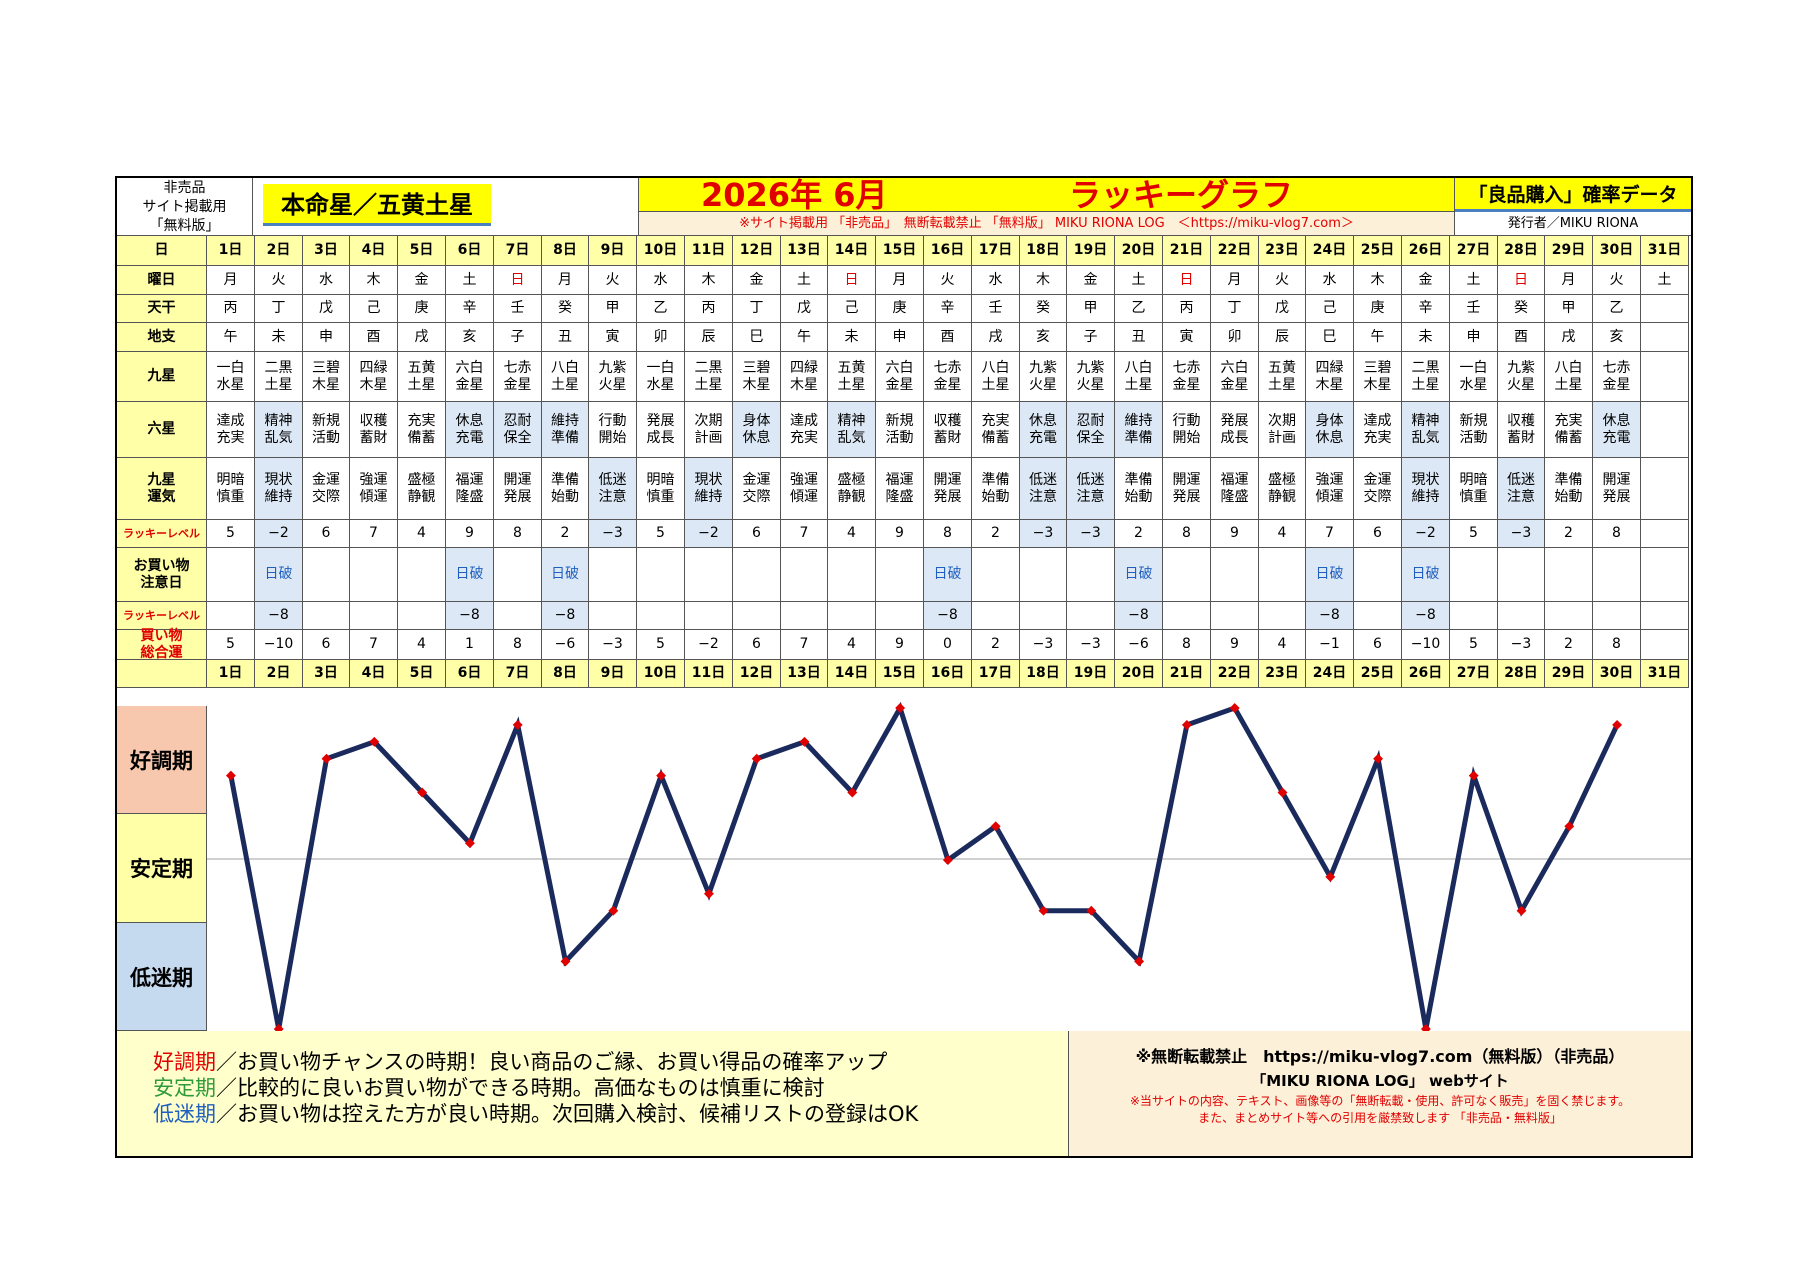  Describe the element at coordinates (1378, 309) in the screenshot. I see `cell-tenkan-25: 庚` at that location.